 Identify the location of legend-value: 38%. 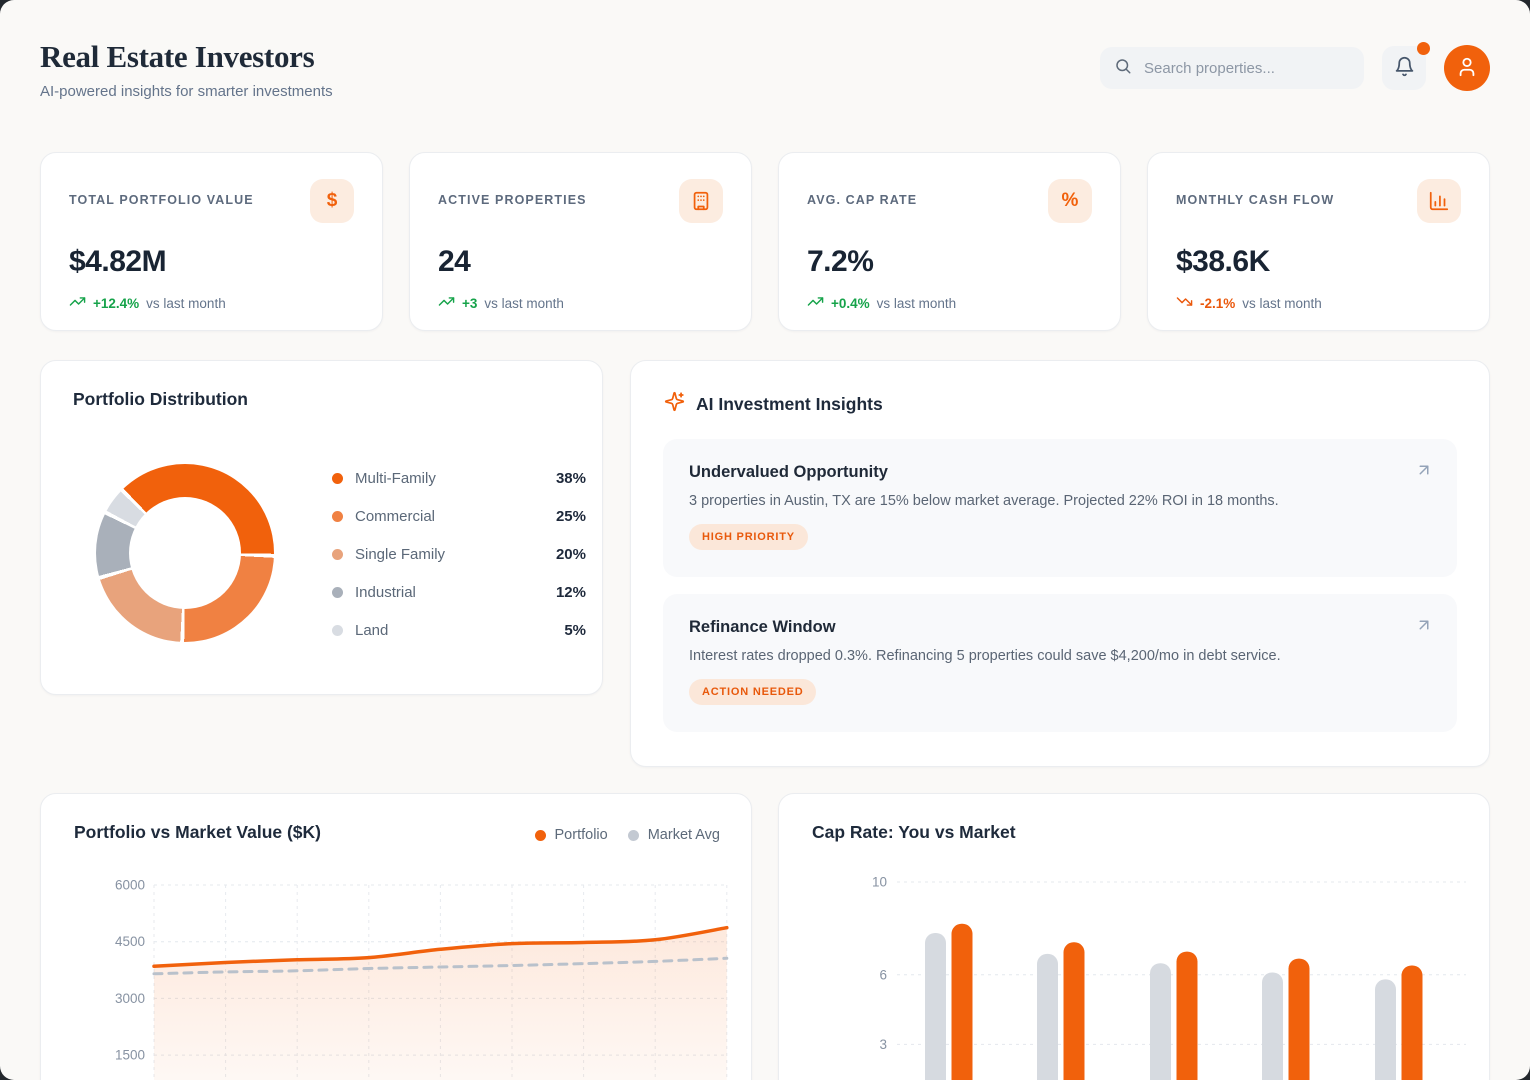
(570, 478).